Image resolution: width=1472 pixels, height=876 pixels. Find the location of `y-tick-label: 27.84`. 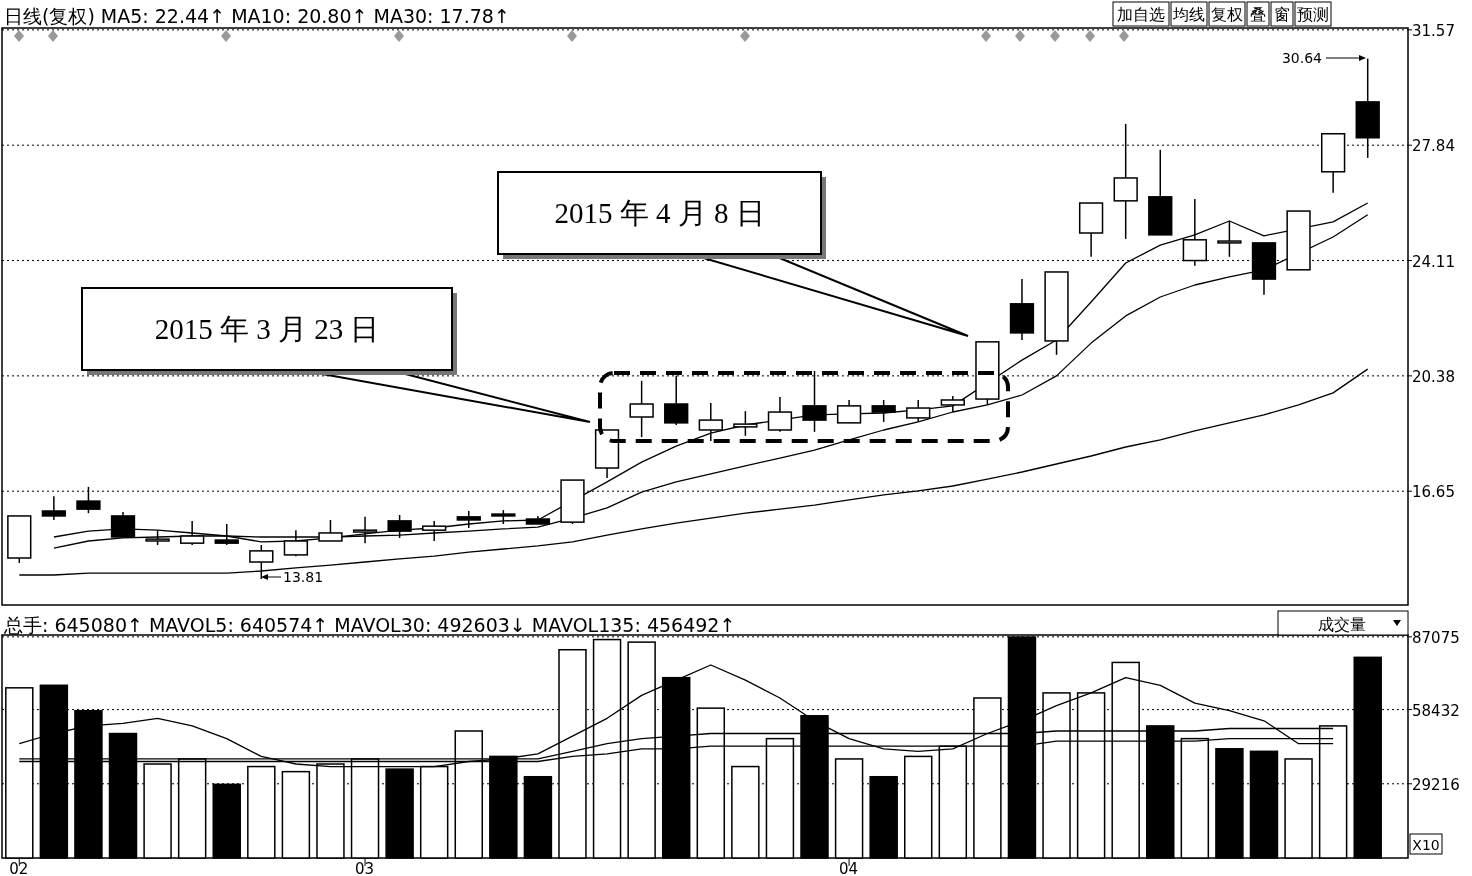

y-tick-label: 27.84 is located at coordinates (1433, 146).